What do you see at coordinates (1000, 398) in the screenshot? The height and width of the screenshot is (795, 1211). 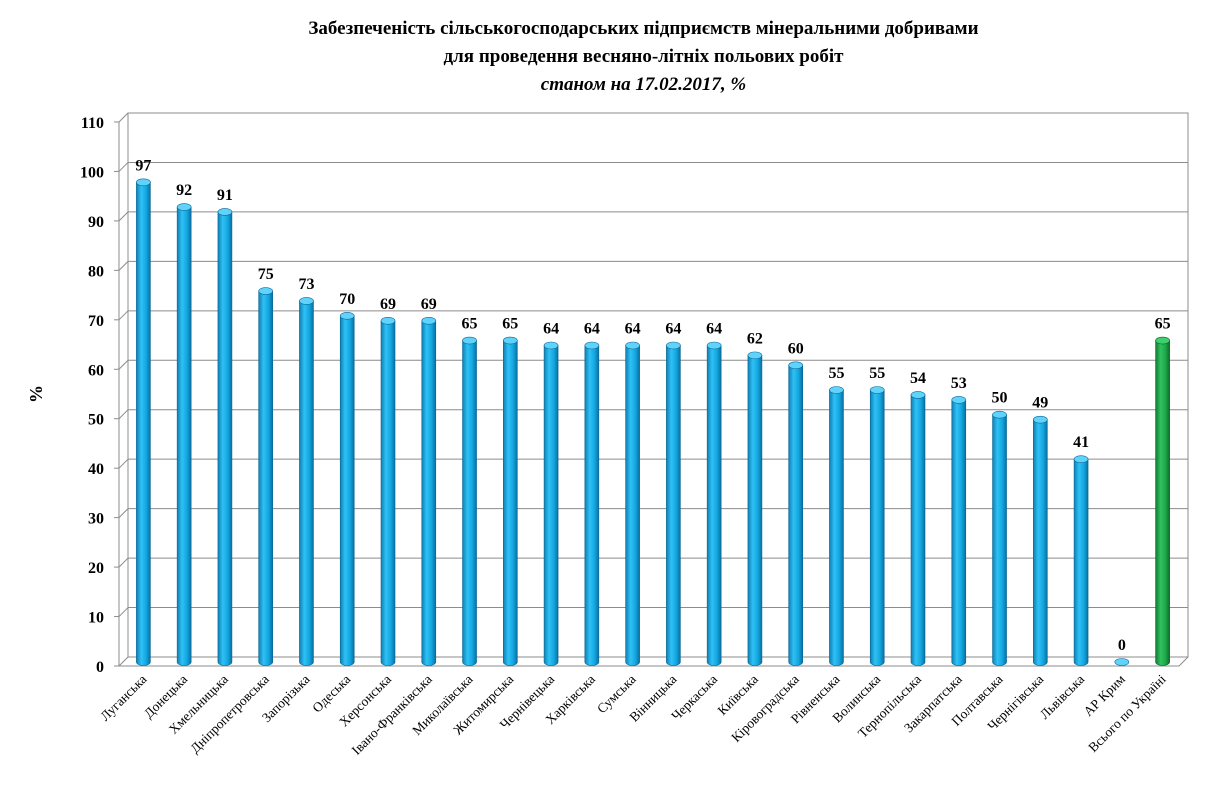 I see `data-label: 50` at bounding box center [1000, 398].